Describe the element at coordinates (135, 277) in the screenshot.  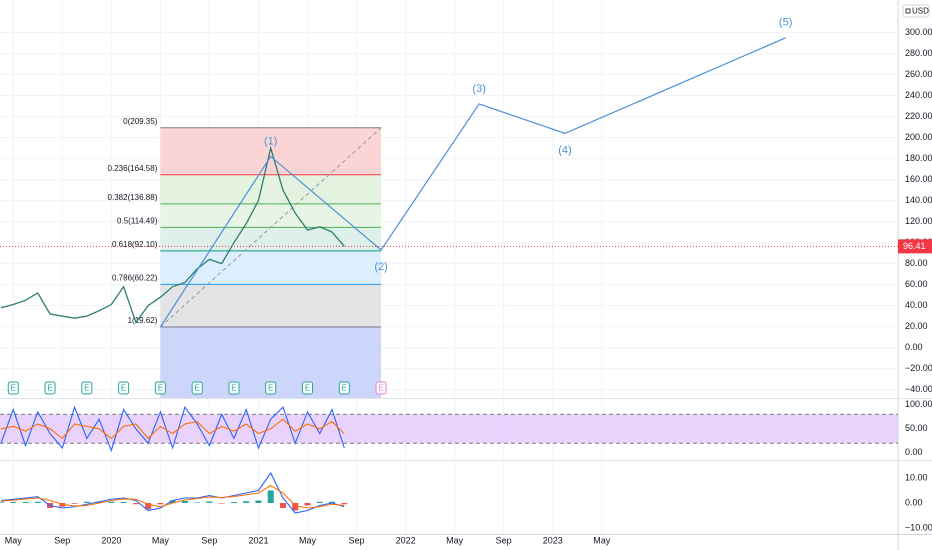
I see `fib-label: 0.786(60.22)` at that location.